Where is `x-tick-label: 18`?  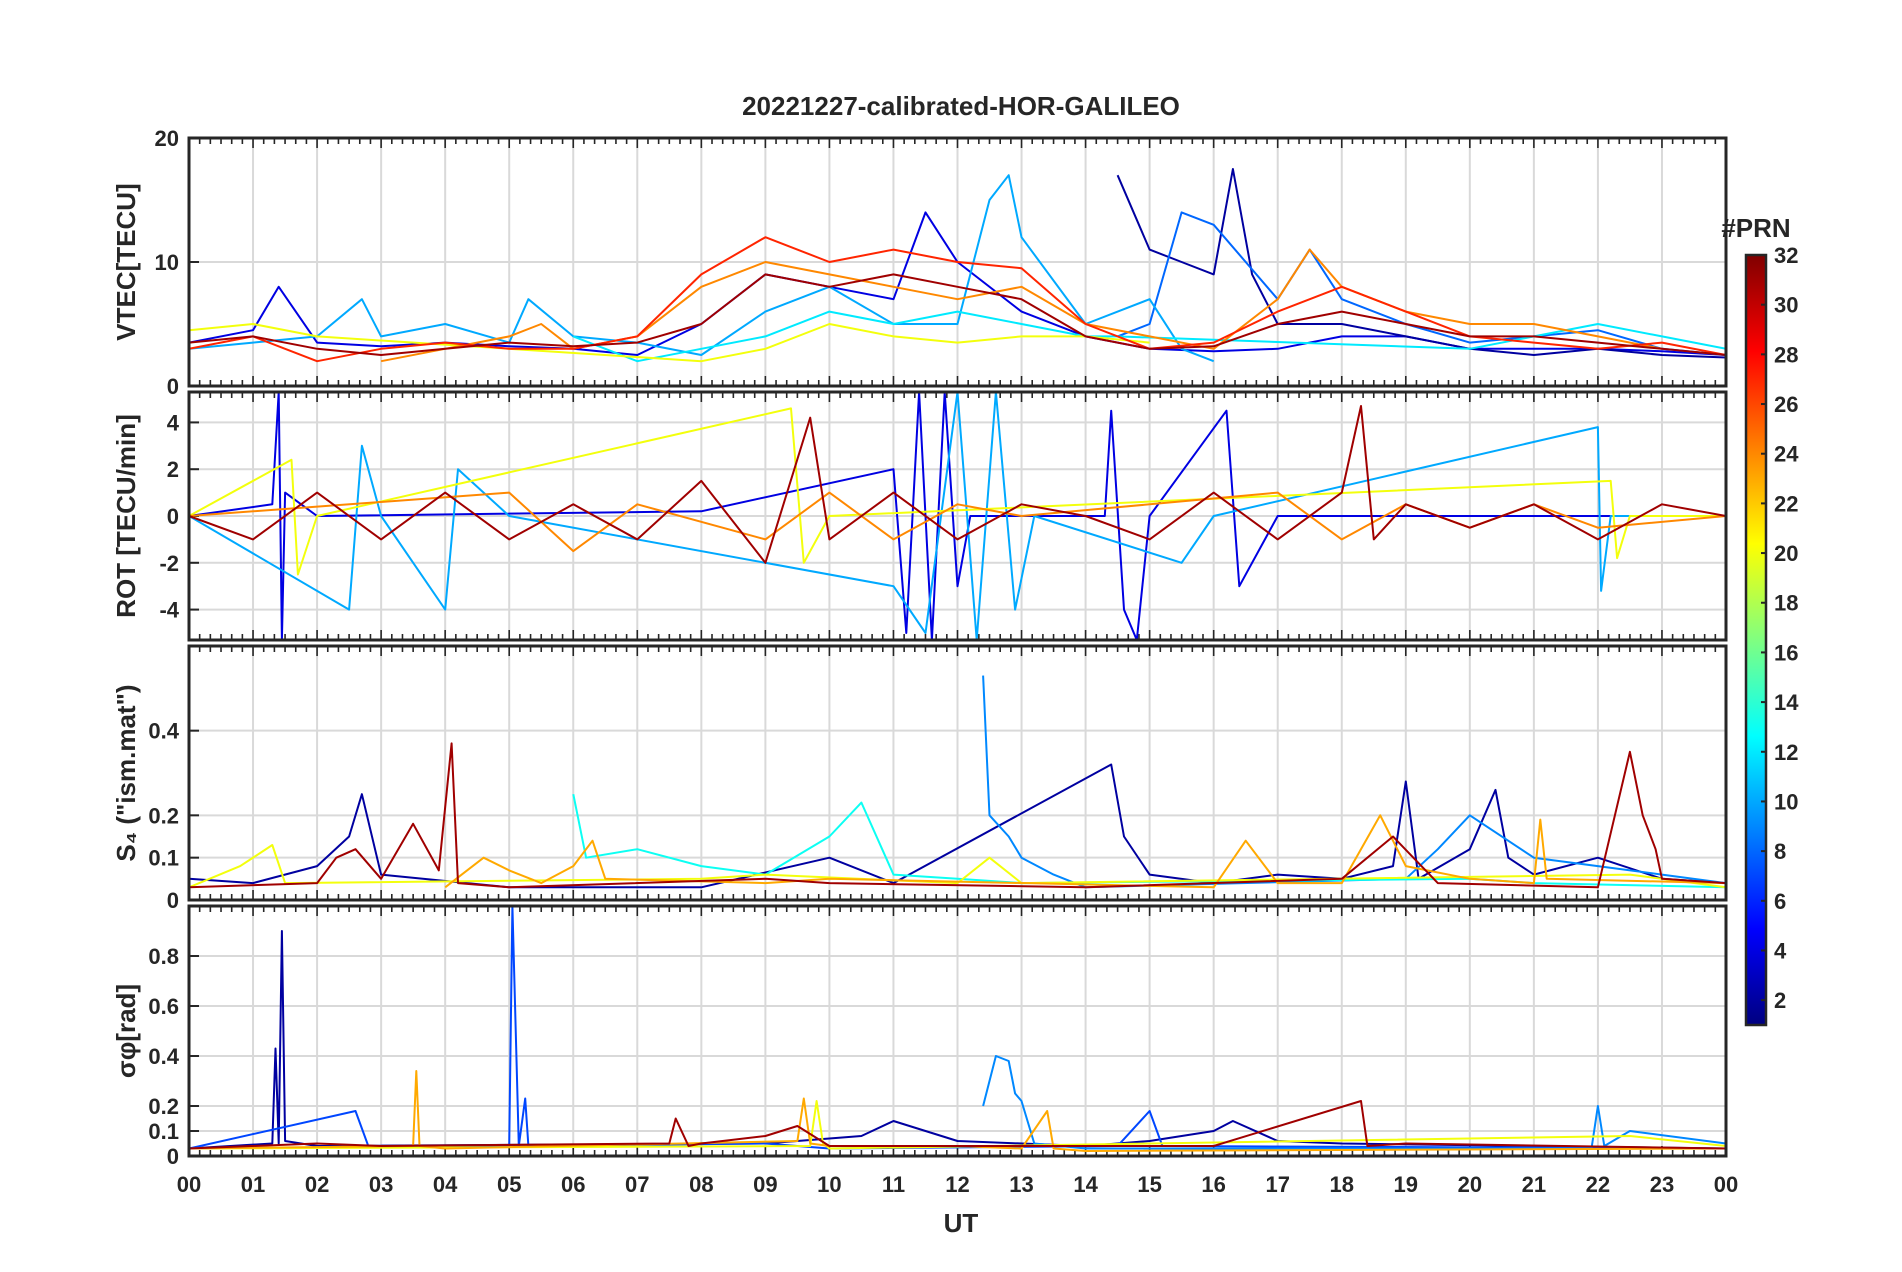 x-tick-label: 18 is located at coordinates (1342, 1184).